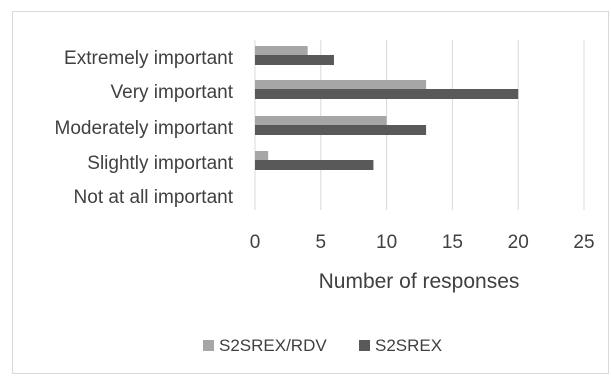 This screenshot has height=376, width=611. What do you see at coordinates (160, 163) in the screenshot?
I see `category-label: Slightly important` at bounding box center [160, 163].